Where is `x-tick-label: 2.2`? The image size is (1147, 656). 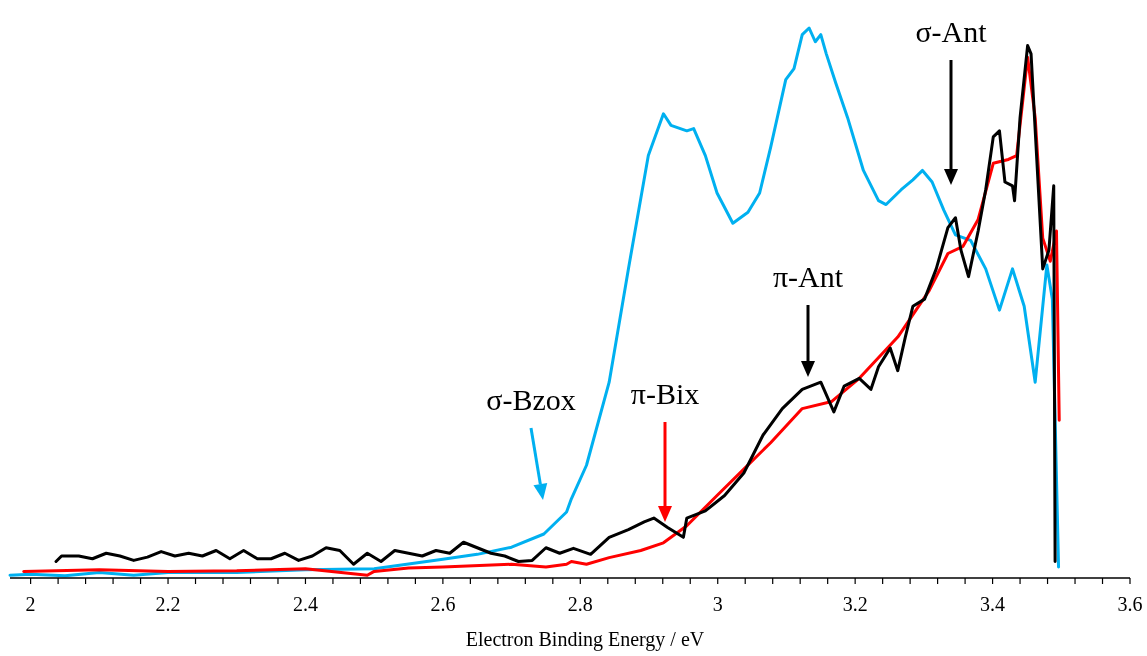
x-tick-label: 2.2 is located at coordinates (168, 604).